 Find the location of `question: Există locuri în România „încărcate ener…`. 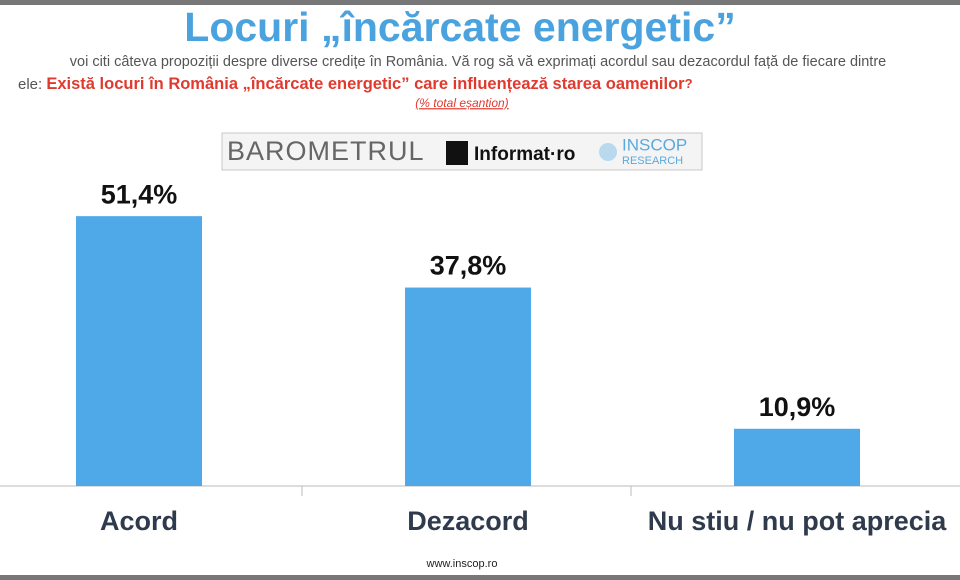

question: Există locuri în România „încărcate ener… is located at coordinates (365, 84).